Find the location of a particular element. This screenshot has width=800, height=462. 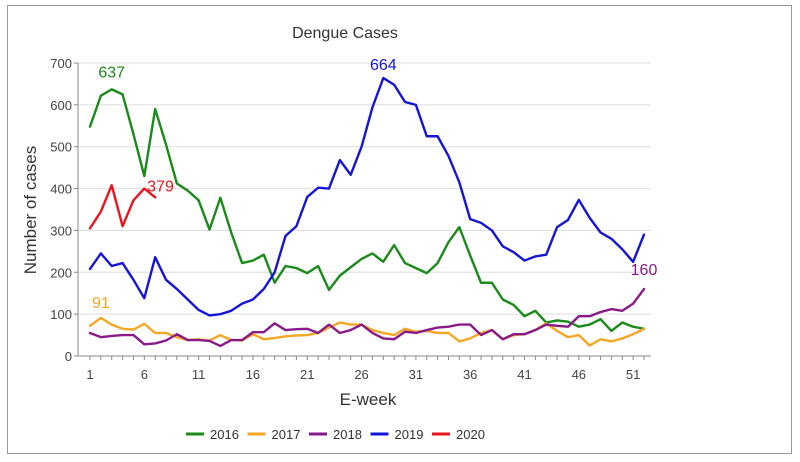

x-tick-label: 31 is located at coordinates (416, 374).